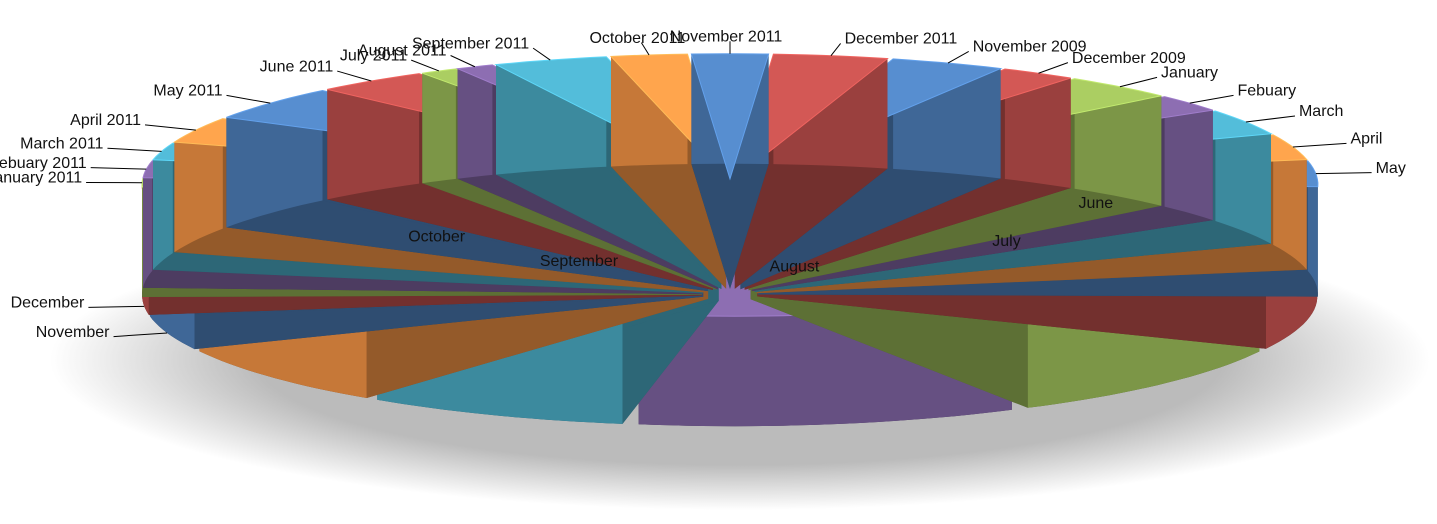 This screenshot has width=1437, height=524. Describe the element at coordinates (373, 55) in the screenshot. I see `slice-label: July 2011` at that location.